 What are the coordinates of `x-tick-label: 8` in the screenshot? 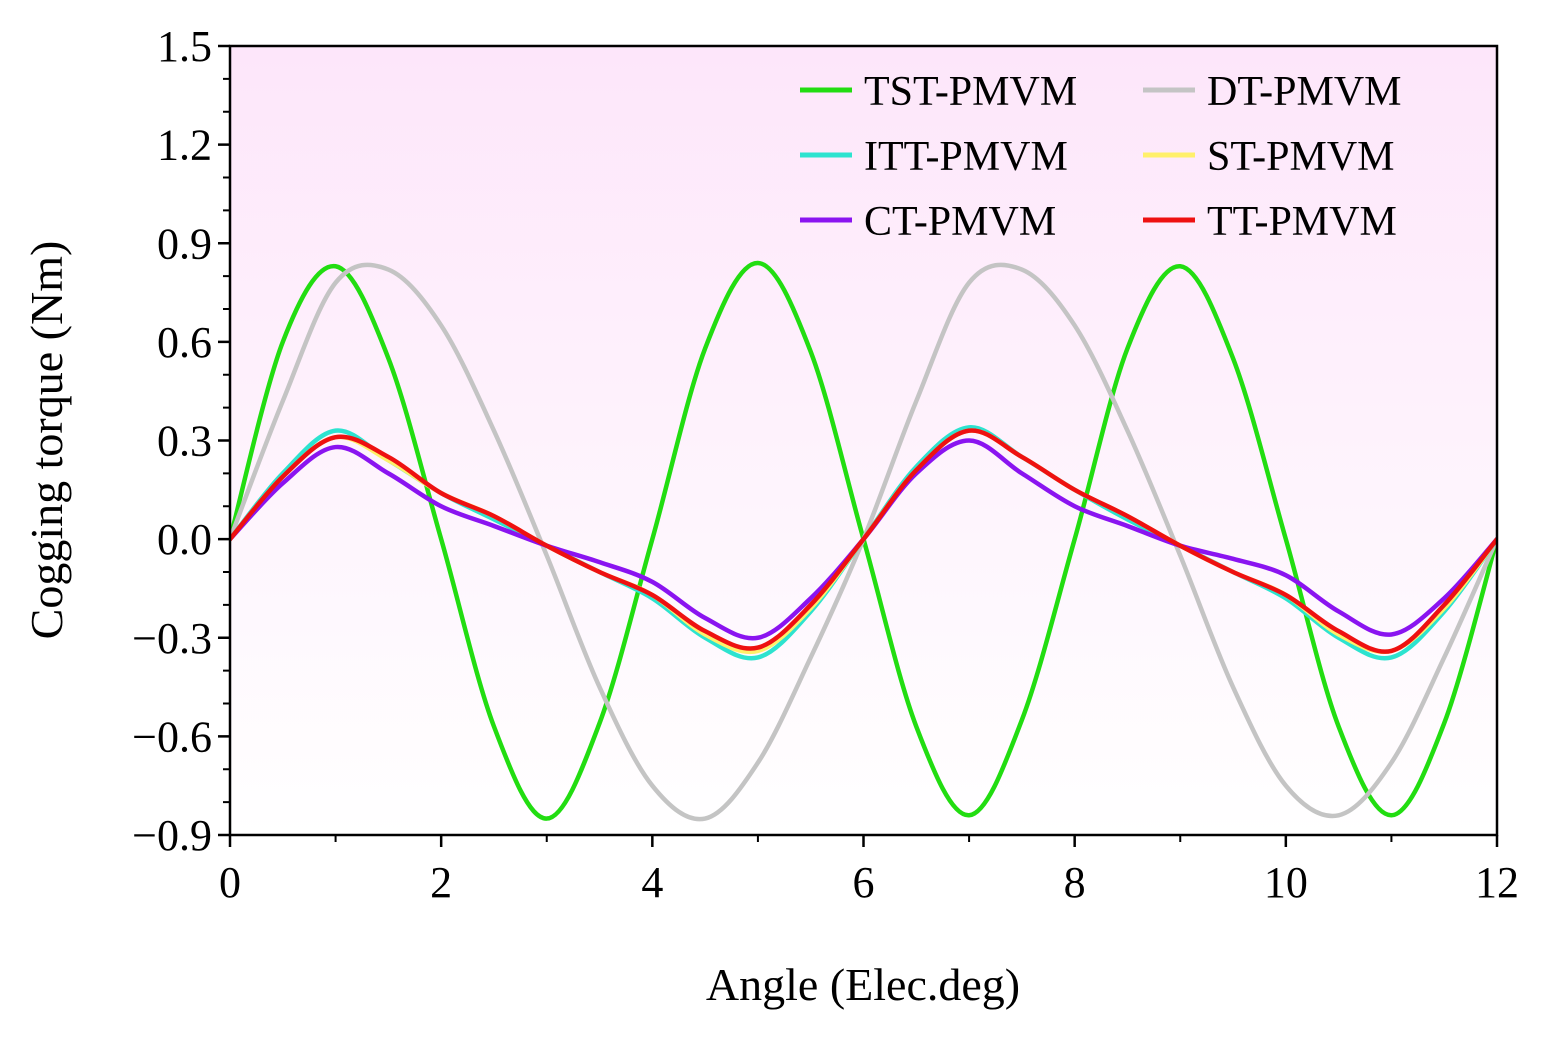 It's located at (1075, 882).